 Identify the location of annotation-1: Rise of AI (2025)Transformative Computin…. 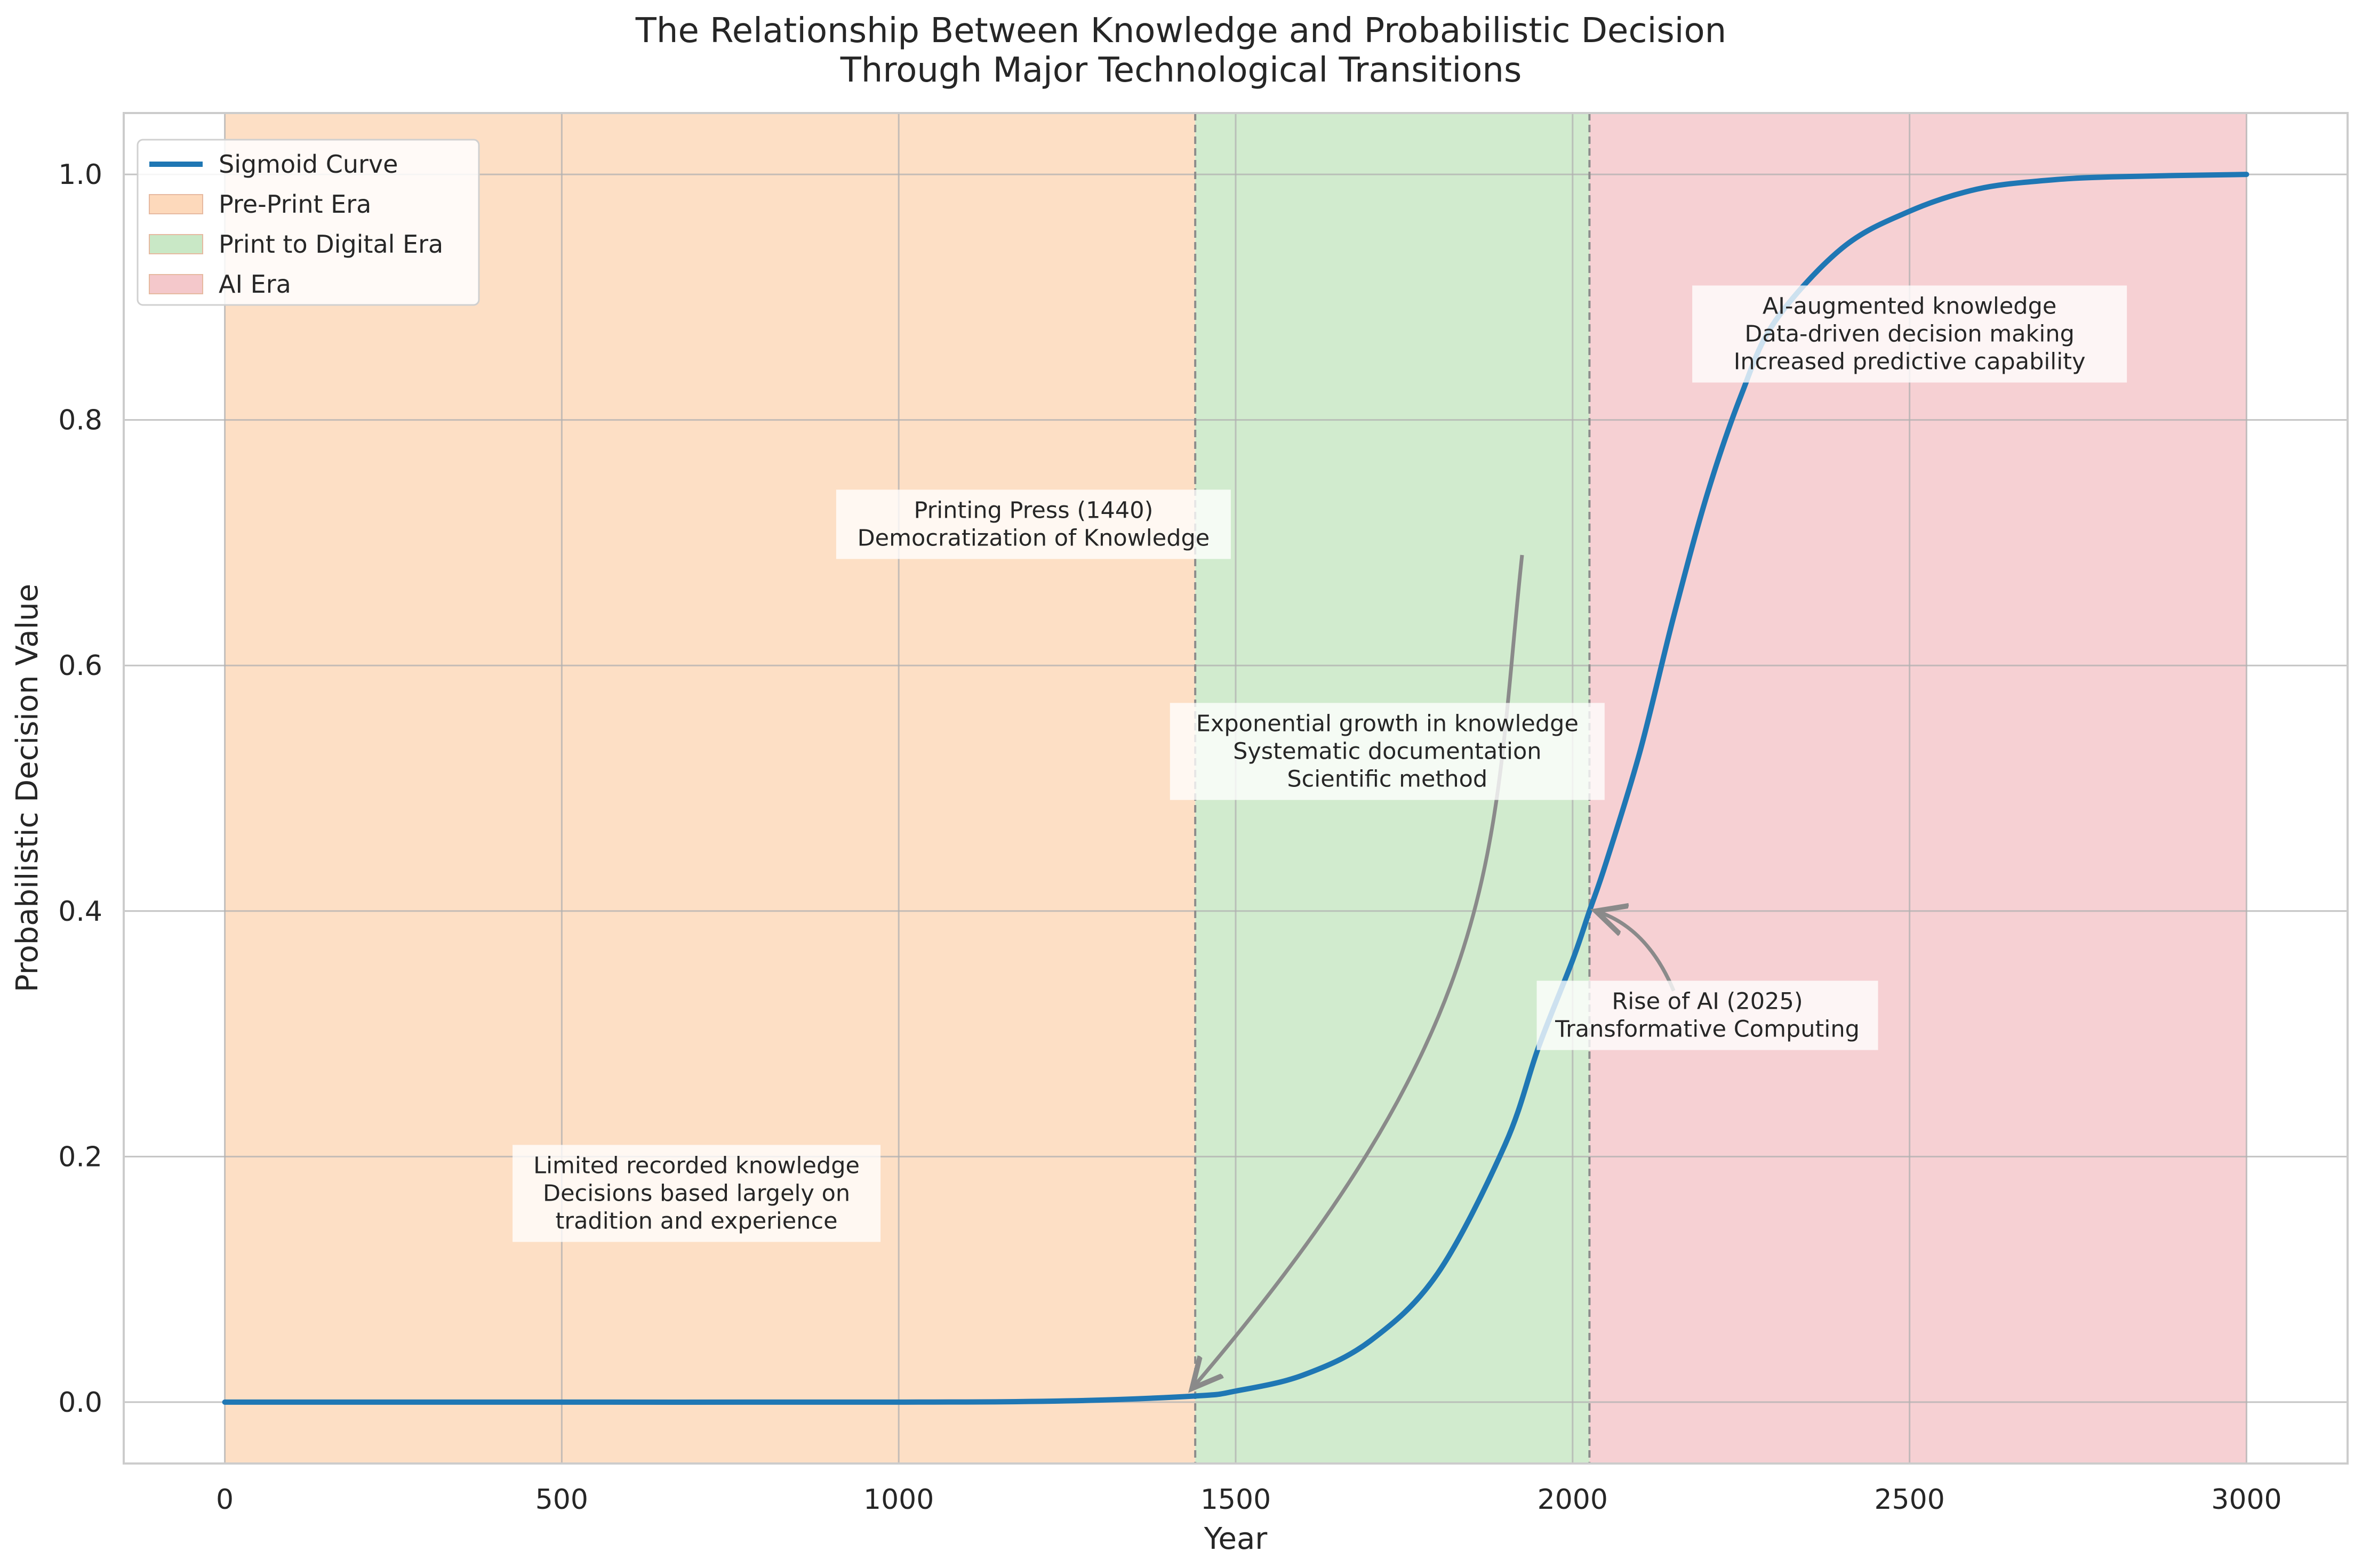
(1707, 1015).